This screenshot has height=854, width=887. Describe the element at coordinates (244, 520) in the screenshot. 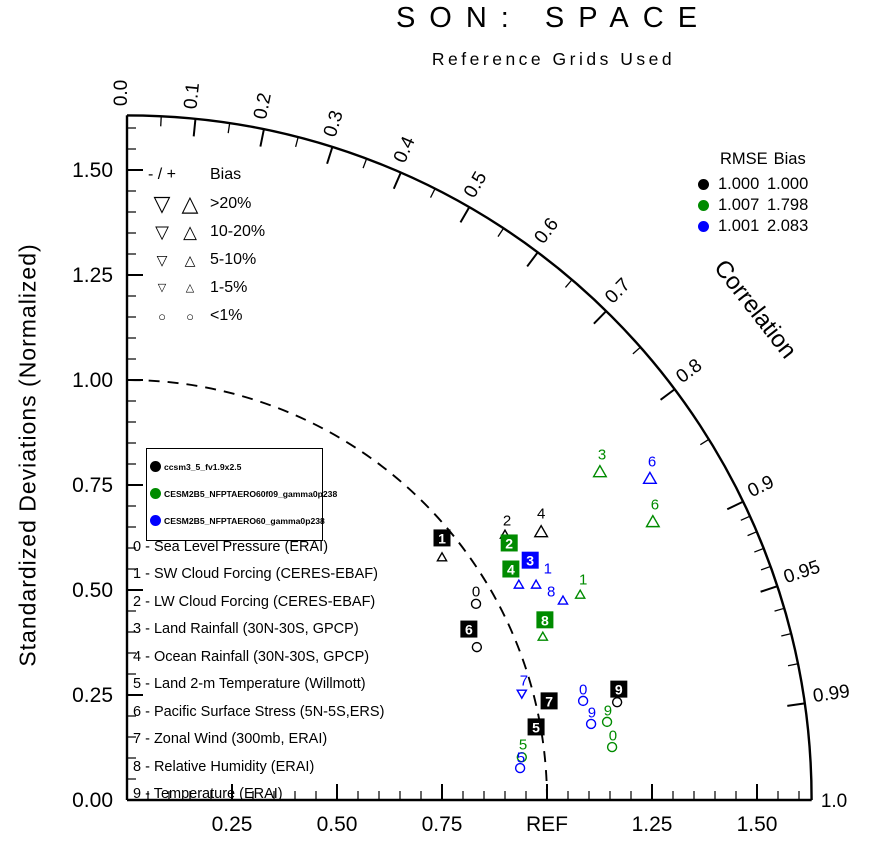

I see `model-name: CESM2B5_NFPTAERO60_gamma0p238` at that location.